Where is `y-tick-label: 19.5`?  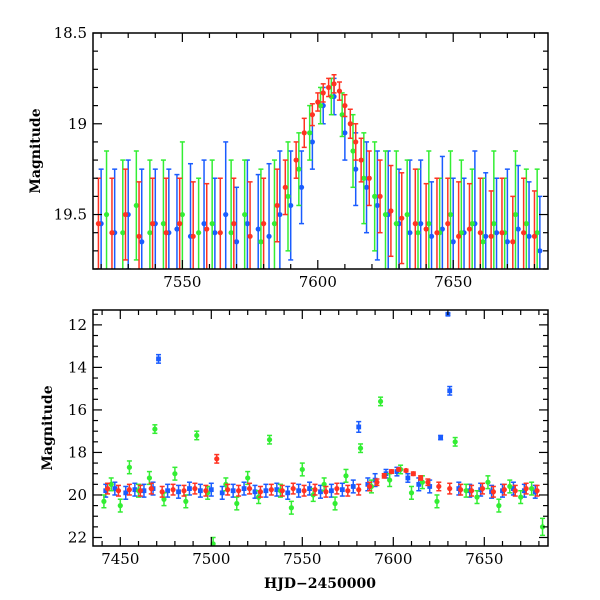 y-tick-label: 19.5 is located at coordinates (70, 215).